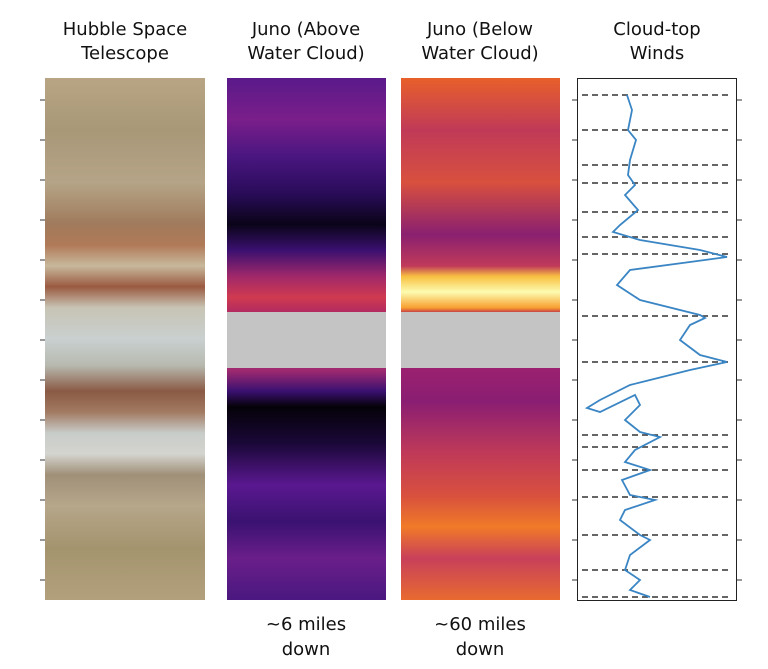 The height and width of the screenshot is (669, 768). I want to click on panel-title: Telescope, so click(124, 53).